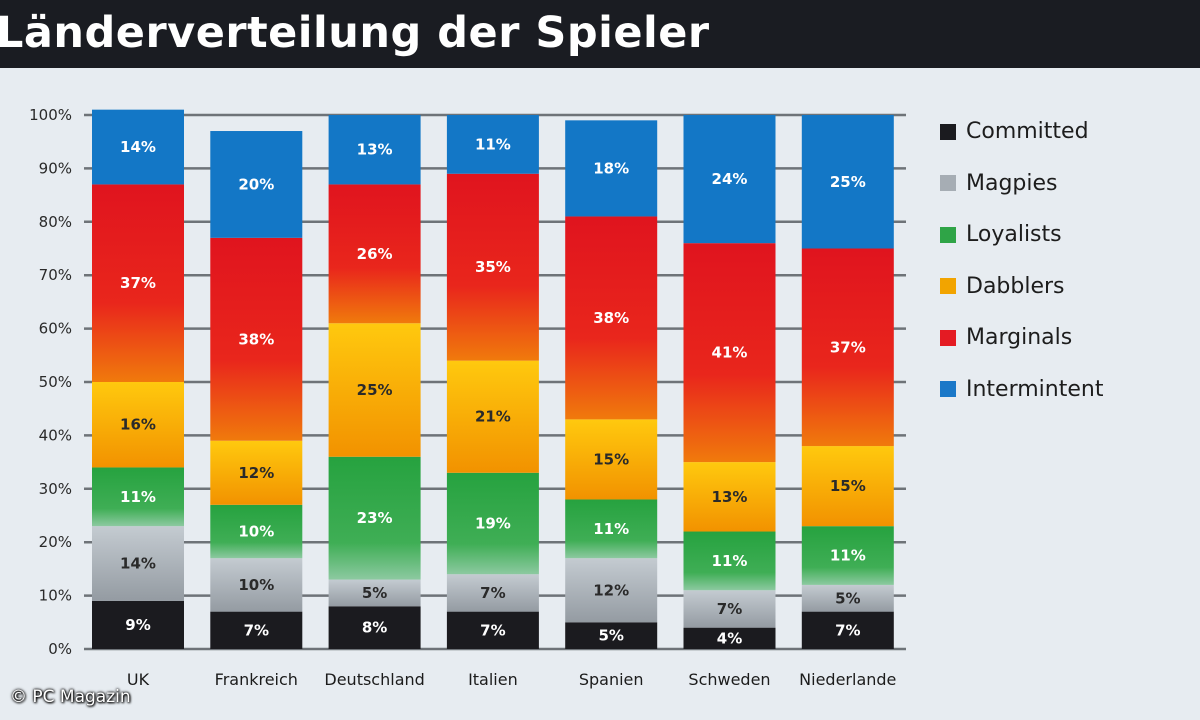 This screenshot has height=720, width=1200. I want to click on data-label: 16%, so click(138, 425).